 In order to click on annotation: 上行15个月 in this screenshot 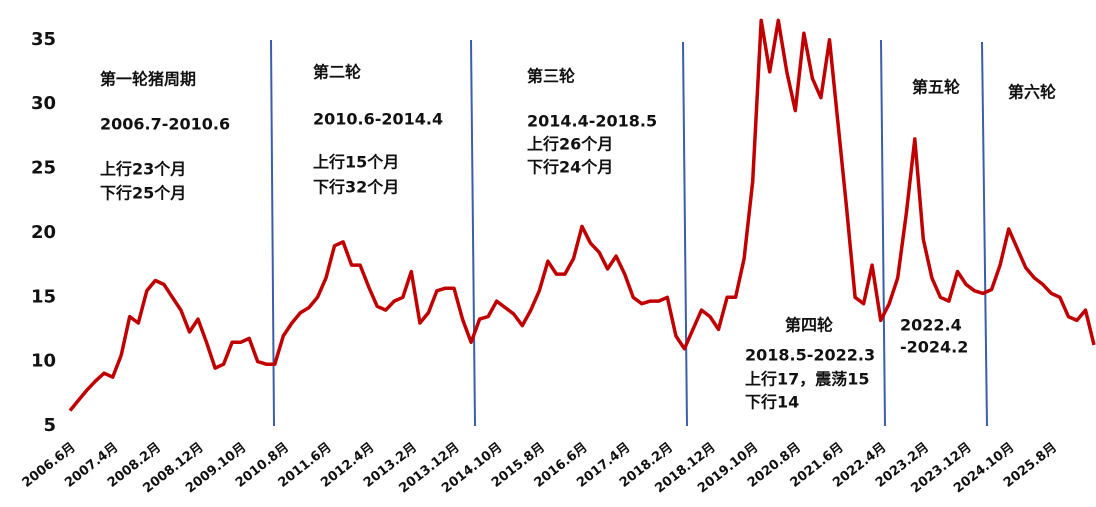, I will do `click(356, 162)`.